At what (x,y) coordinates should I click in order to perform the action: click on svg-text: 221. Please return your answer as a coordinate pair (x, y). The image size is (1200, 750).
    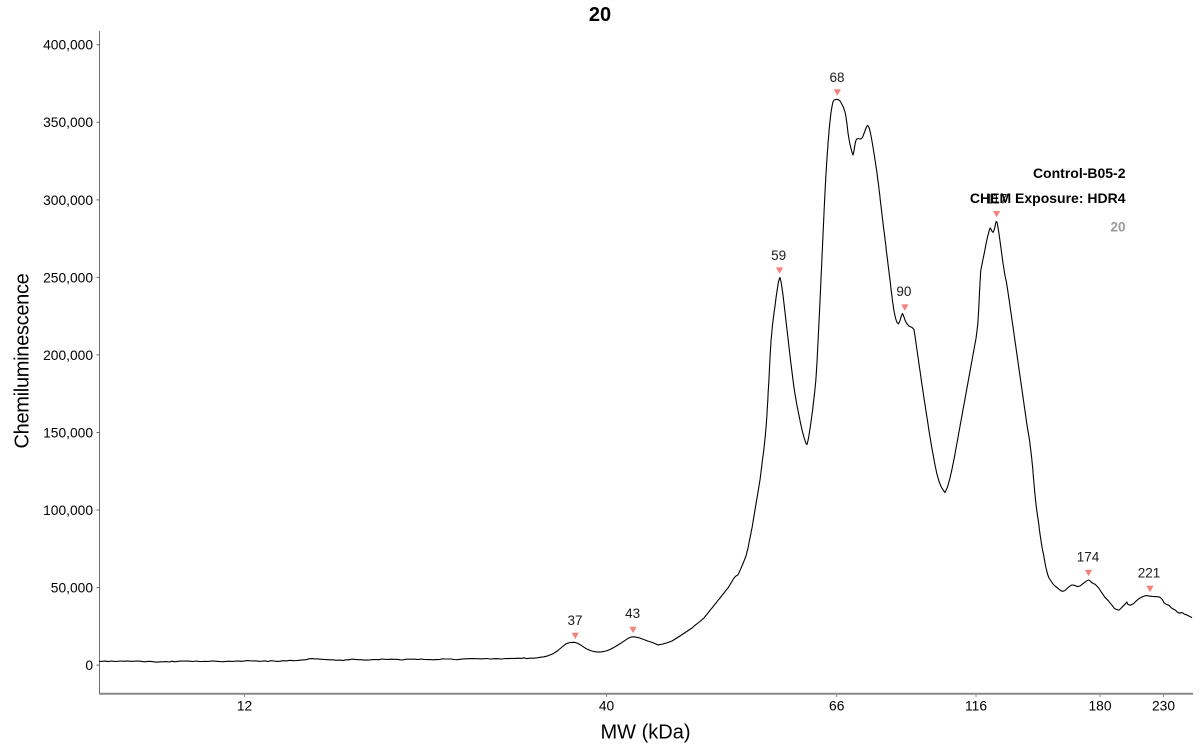
    Looking at the image, I should click on (1149, 573).